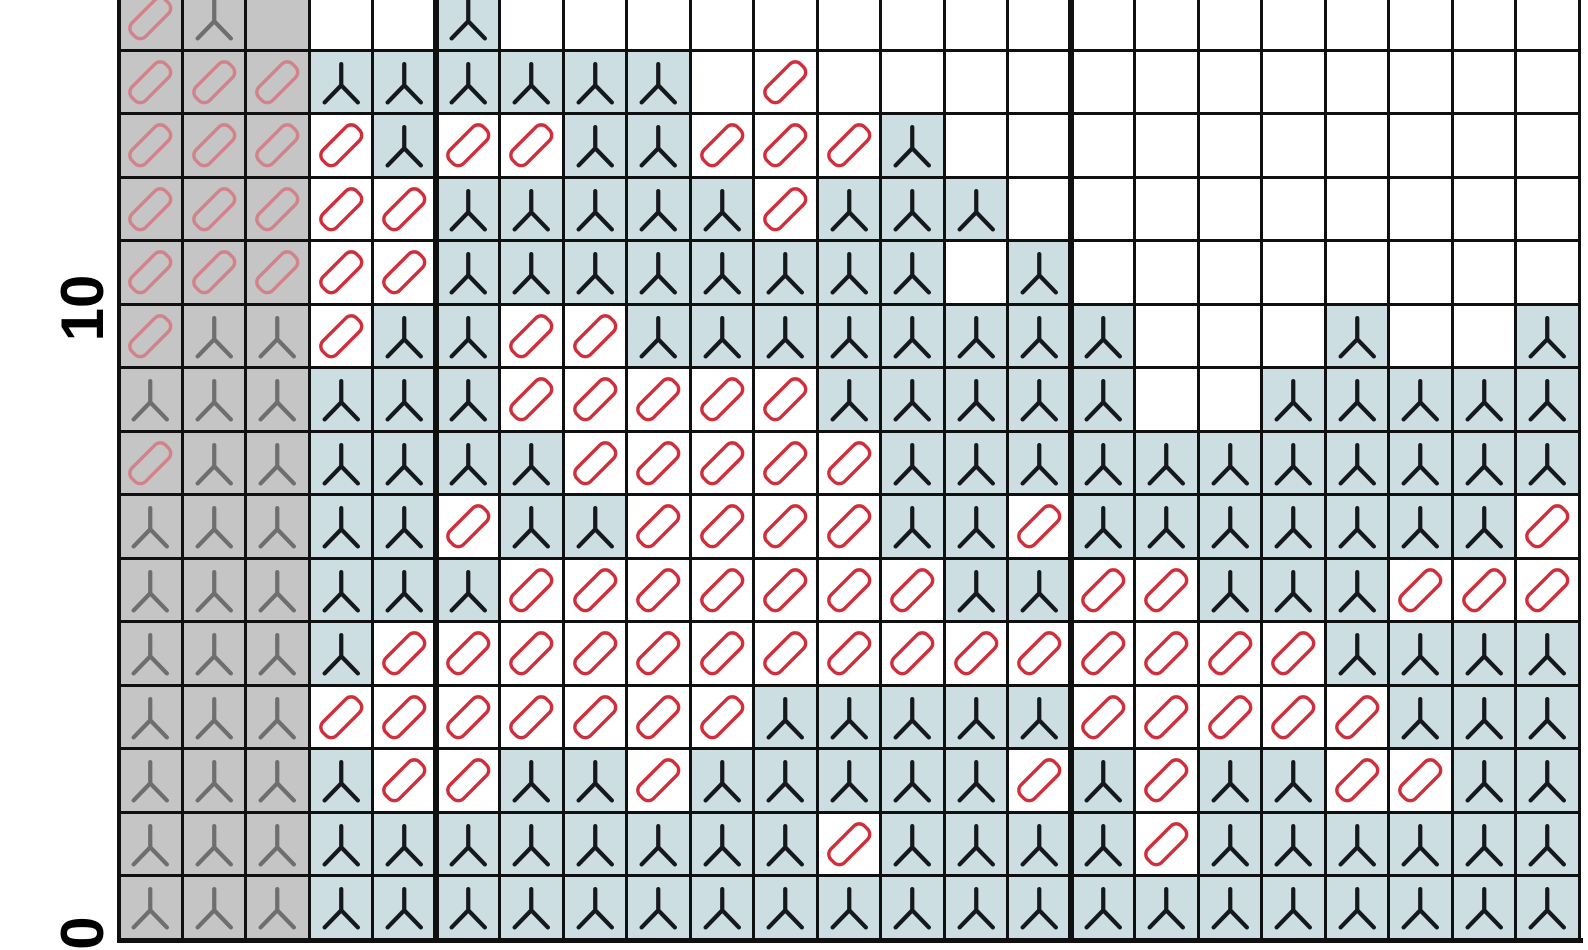 The width and height of the screenshot is (1588, 950). Describe the element at coordinates (914, 718) in the screenshot. I see `chart-cell-r12c13` at that location.